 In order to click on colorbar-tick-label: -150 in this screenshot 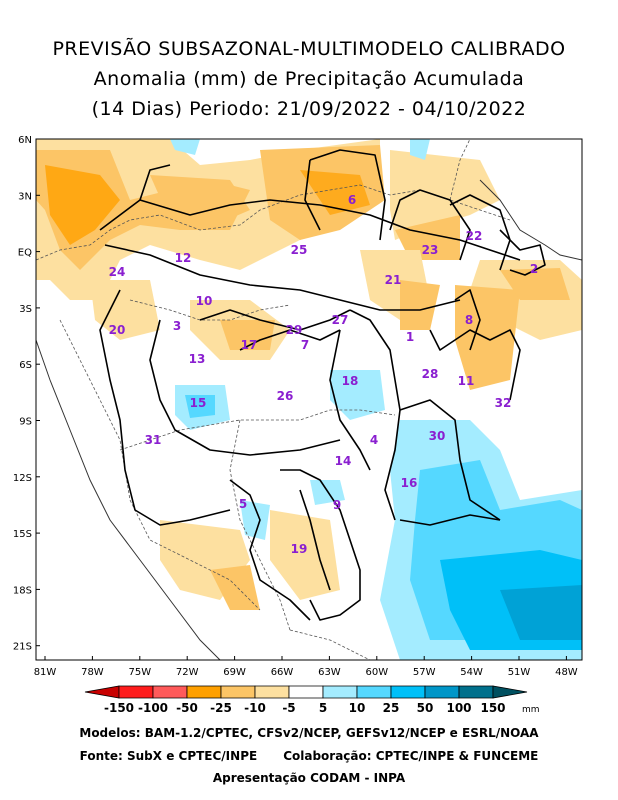, I will do `click(119, 708)`.